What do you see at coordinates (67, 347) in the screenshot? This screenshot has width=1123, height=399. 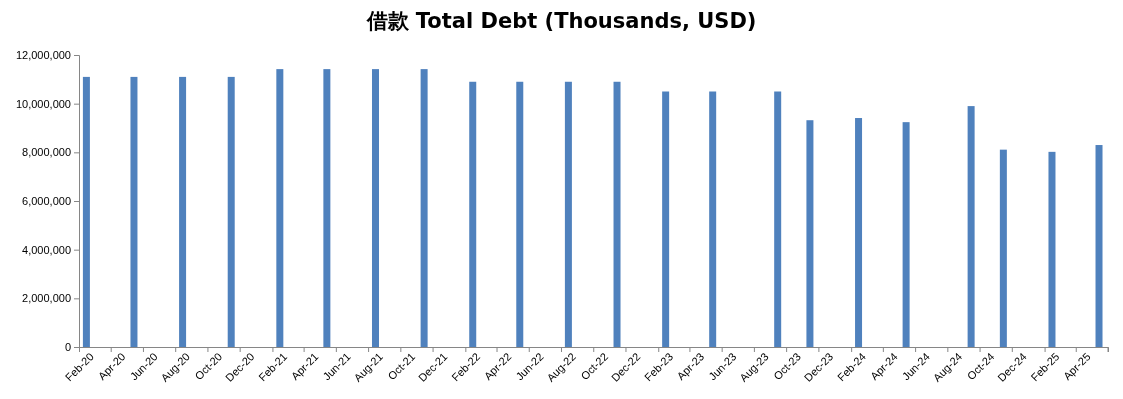 I see `y-tick-label: 0` at bounding box center [67, 347].